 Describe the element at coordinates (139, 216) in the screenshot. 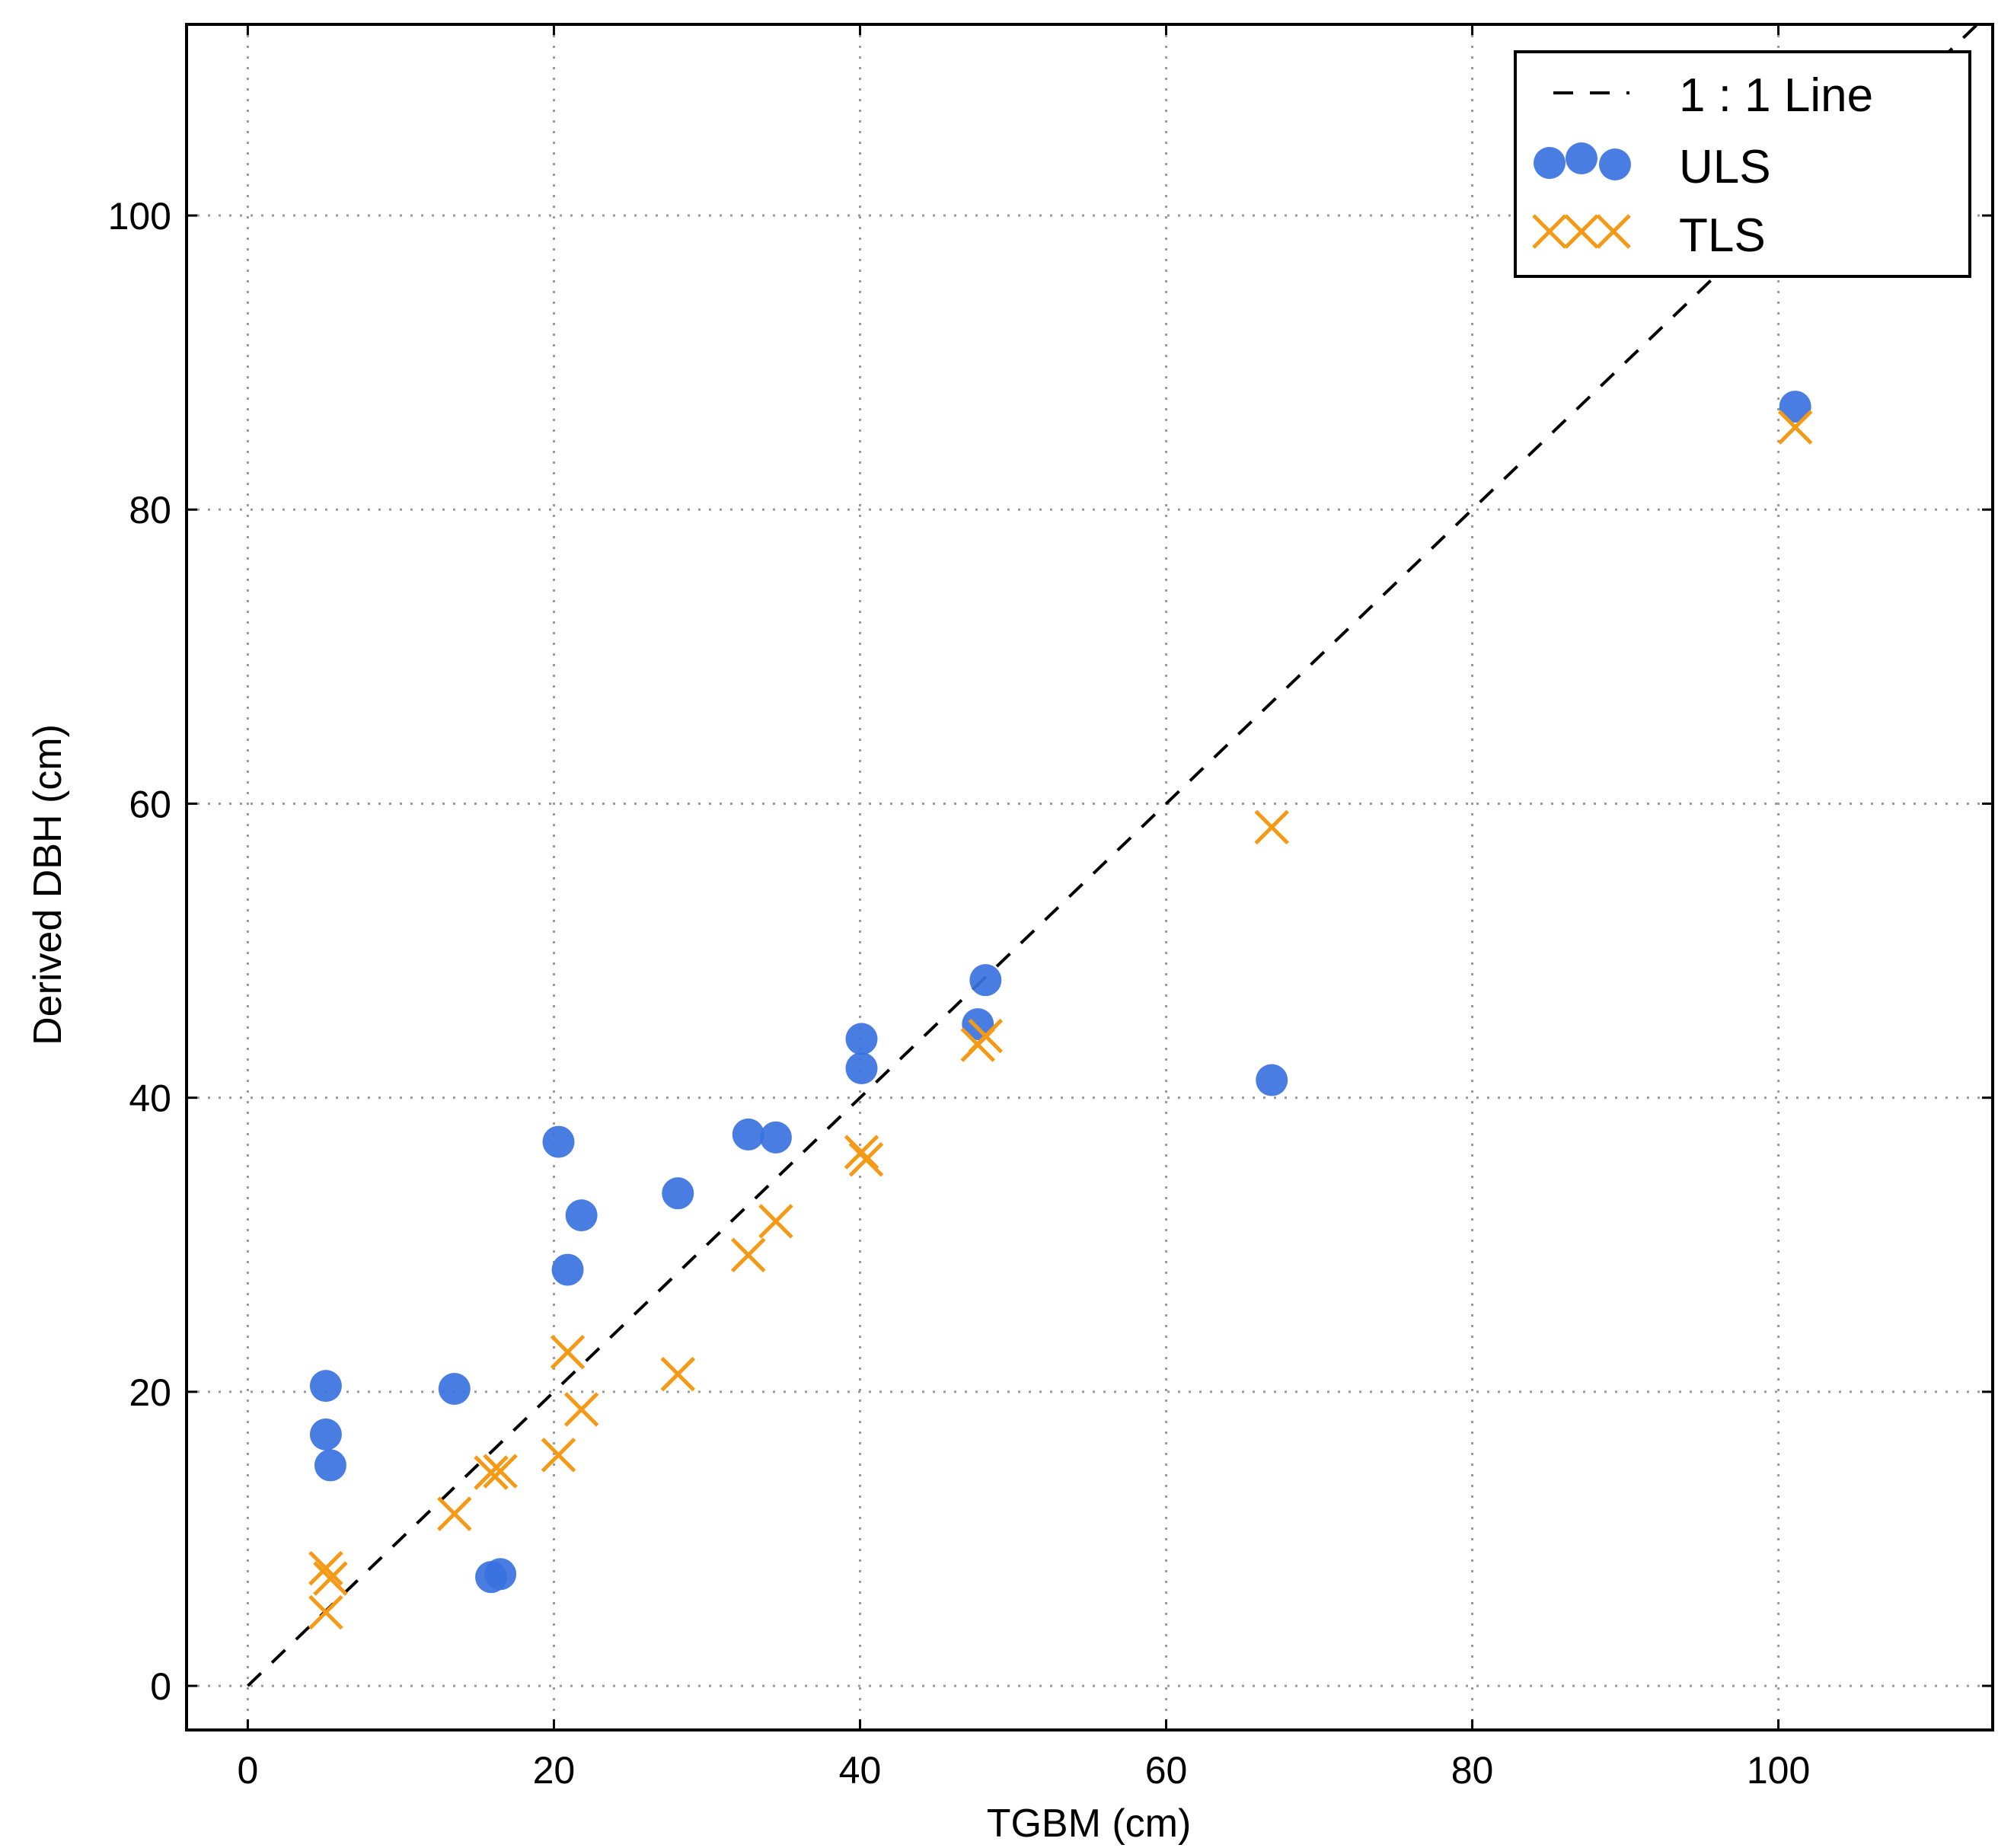

I see `y-tick-label: 100` at that location.